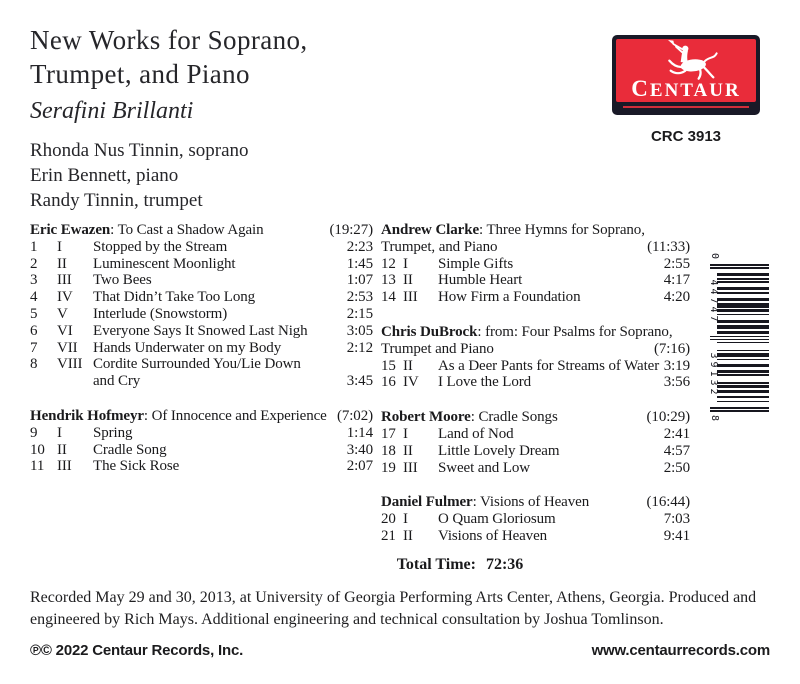 This screenshot has width=800, height=684. I want to click on work-title: Daniel Fulmer: Visions of Heaven, so click(485, 502).